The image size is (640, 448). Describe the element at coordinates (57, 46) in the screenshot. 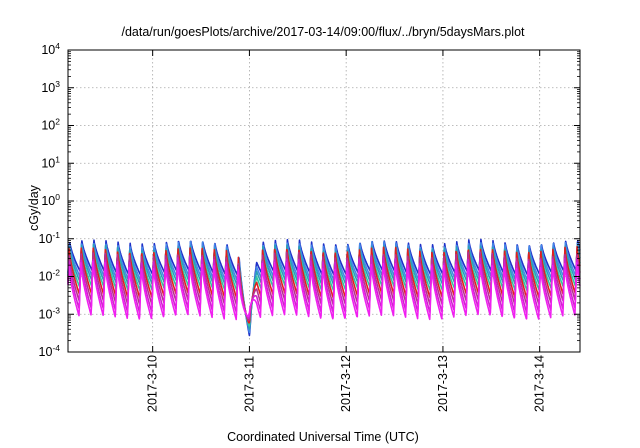

I see `y-tick-exponent: 4` at that location.